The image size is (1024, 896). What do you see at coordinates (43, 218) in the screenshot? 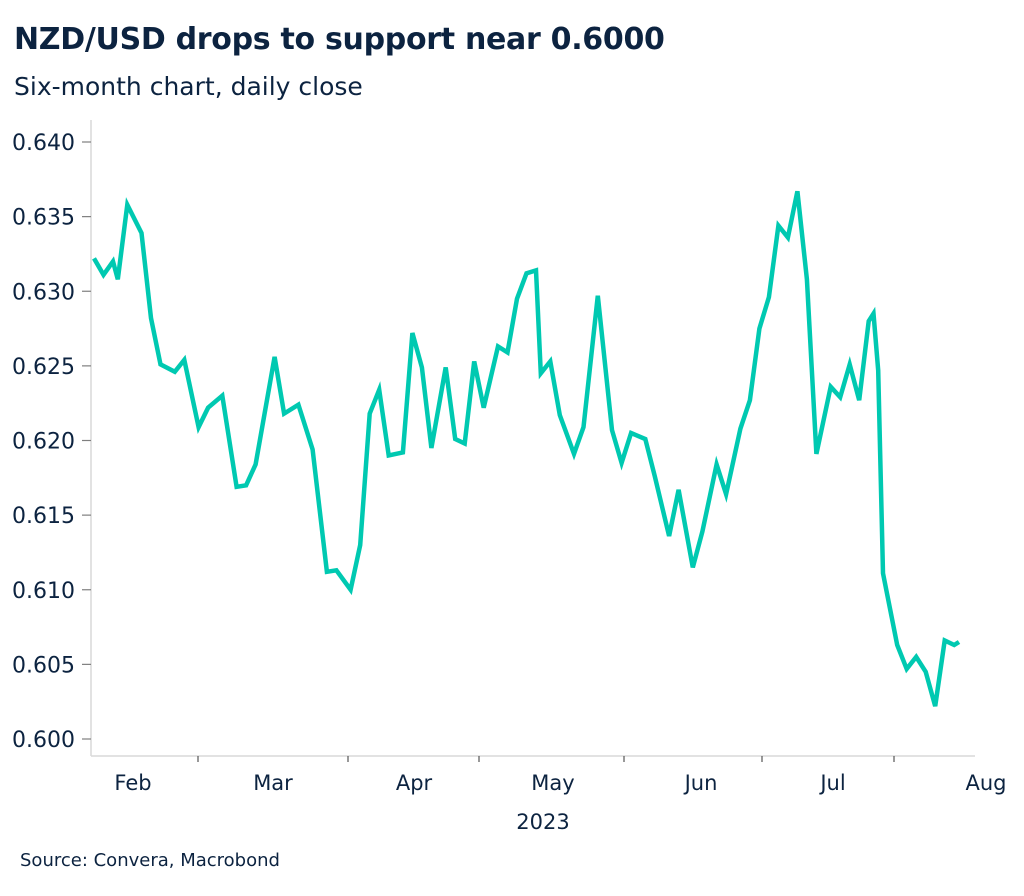
I see `y-tick-label: 0.635` at bounding box center [43, 218].